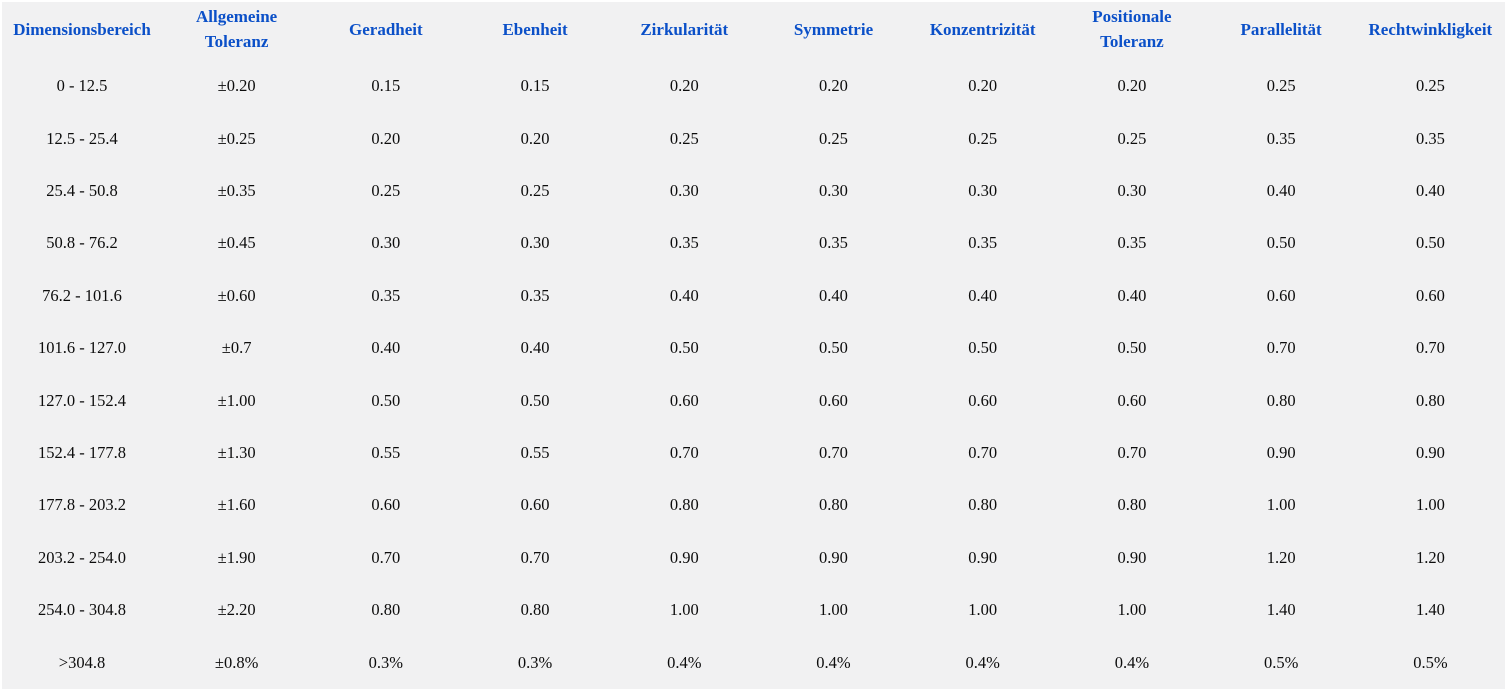  What do you see at coordinates (237, 29) in the screenshot?
I see `header-cell: Allgemeine Toleranz` at bounding box center [237, 29].